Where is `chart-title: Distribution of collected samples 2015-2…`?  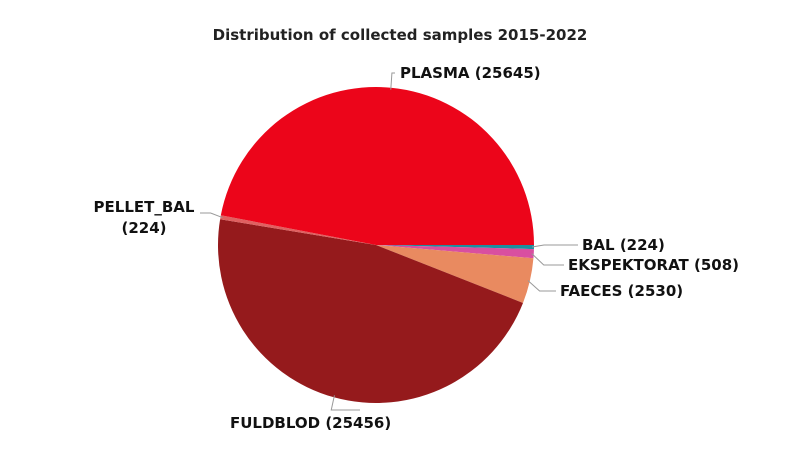
chart-title: Distribution of collected samples 2015-2… is located at coordinates (400, 35).